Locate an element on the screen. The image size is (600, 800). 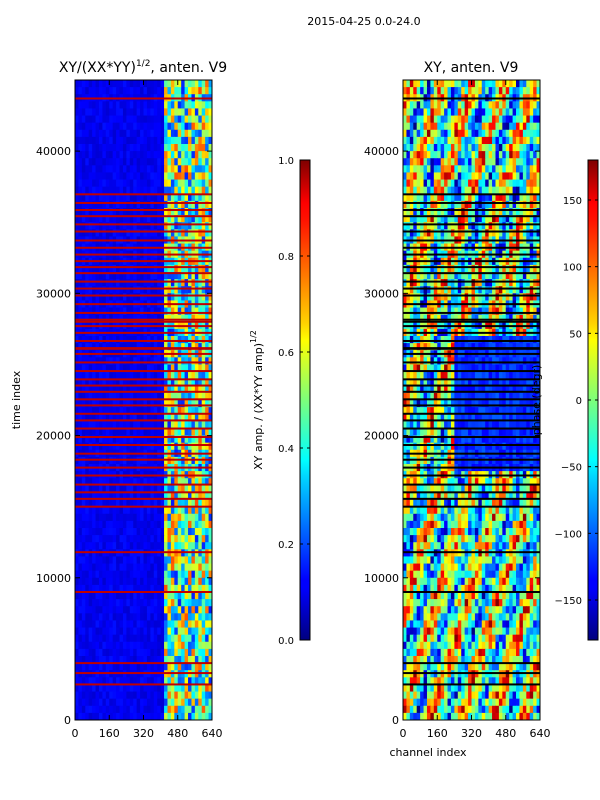
y-axis-label: time index is located at coordinates (16, 399).